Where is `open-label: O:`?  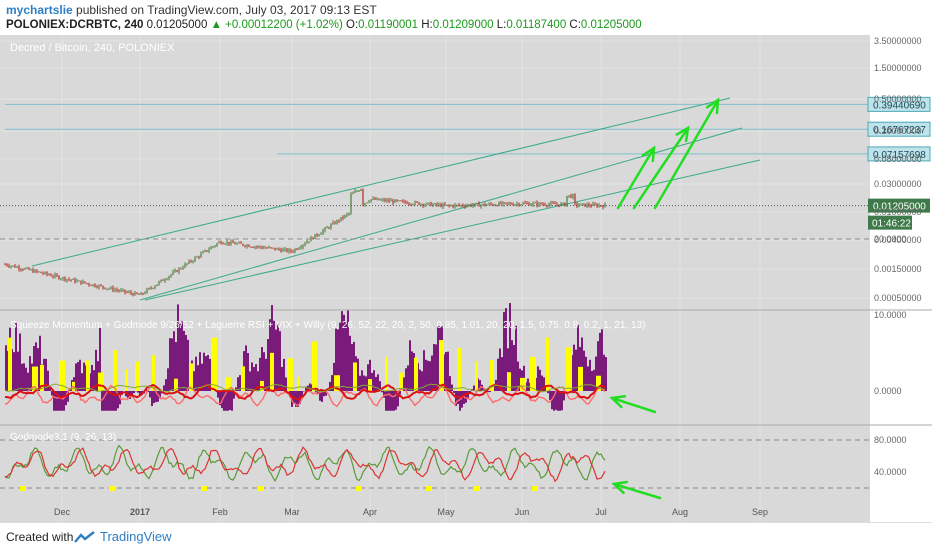 open-label: O: is located at coordinates (352, 25).